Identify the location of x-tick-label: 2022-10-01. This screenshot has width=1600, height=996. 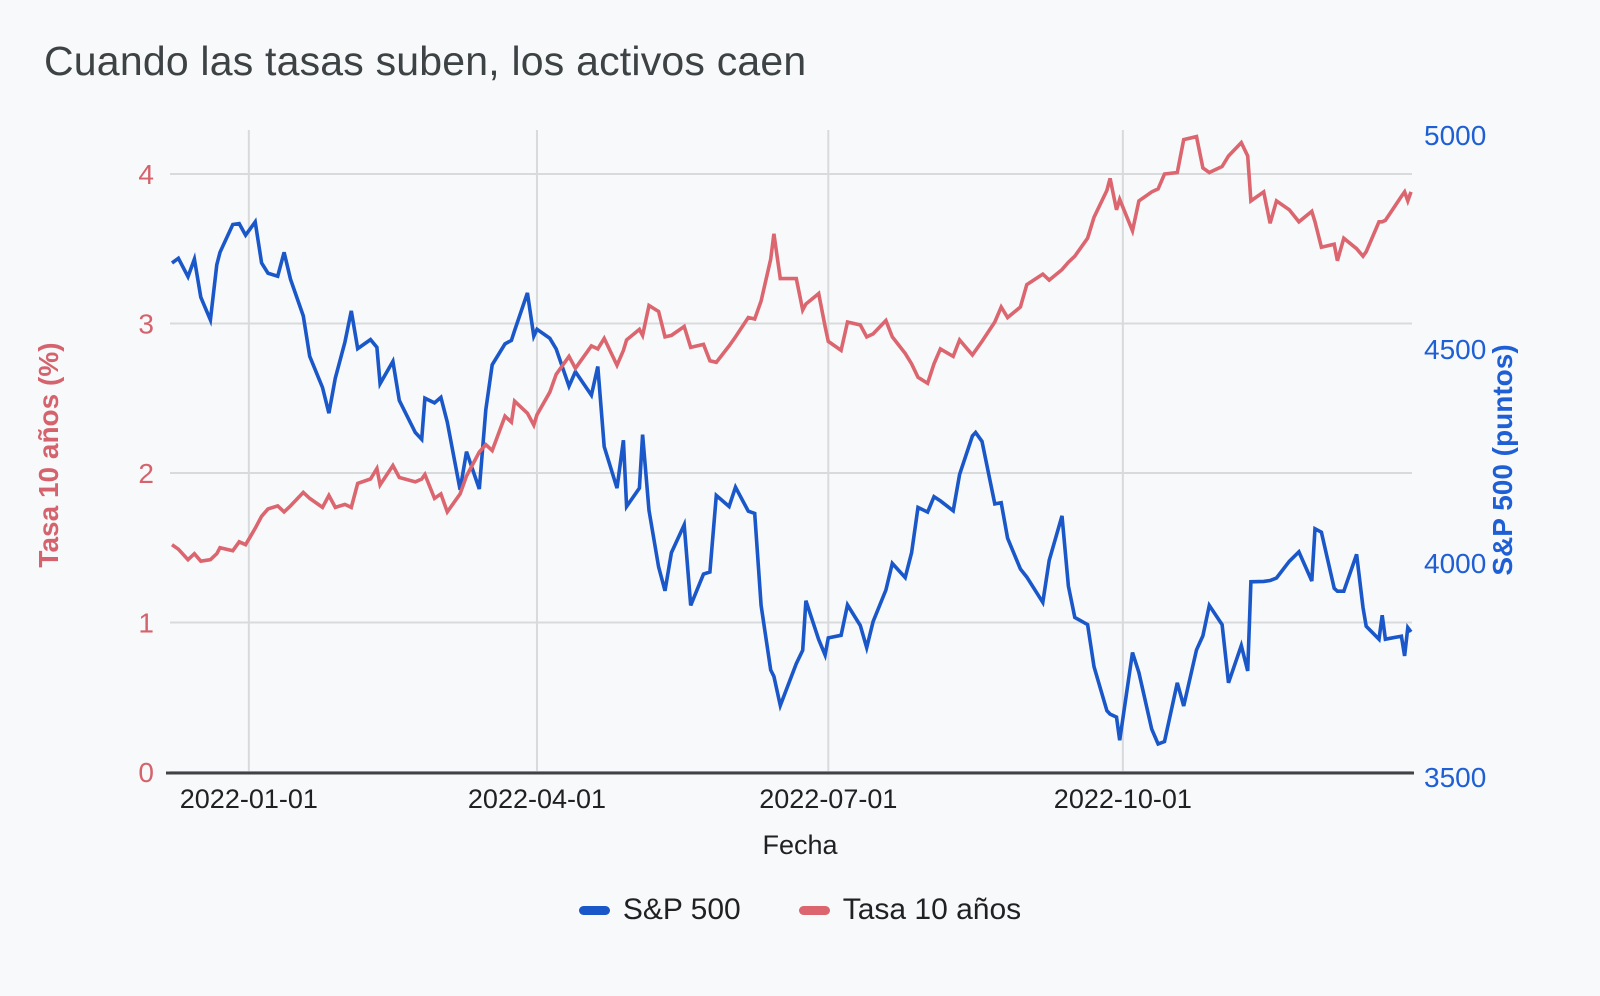
(1123, 799).